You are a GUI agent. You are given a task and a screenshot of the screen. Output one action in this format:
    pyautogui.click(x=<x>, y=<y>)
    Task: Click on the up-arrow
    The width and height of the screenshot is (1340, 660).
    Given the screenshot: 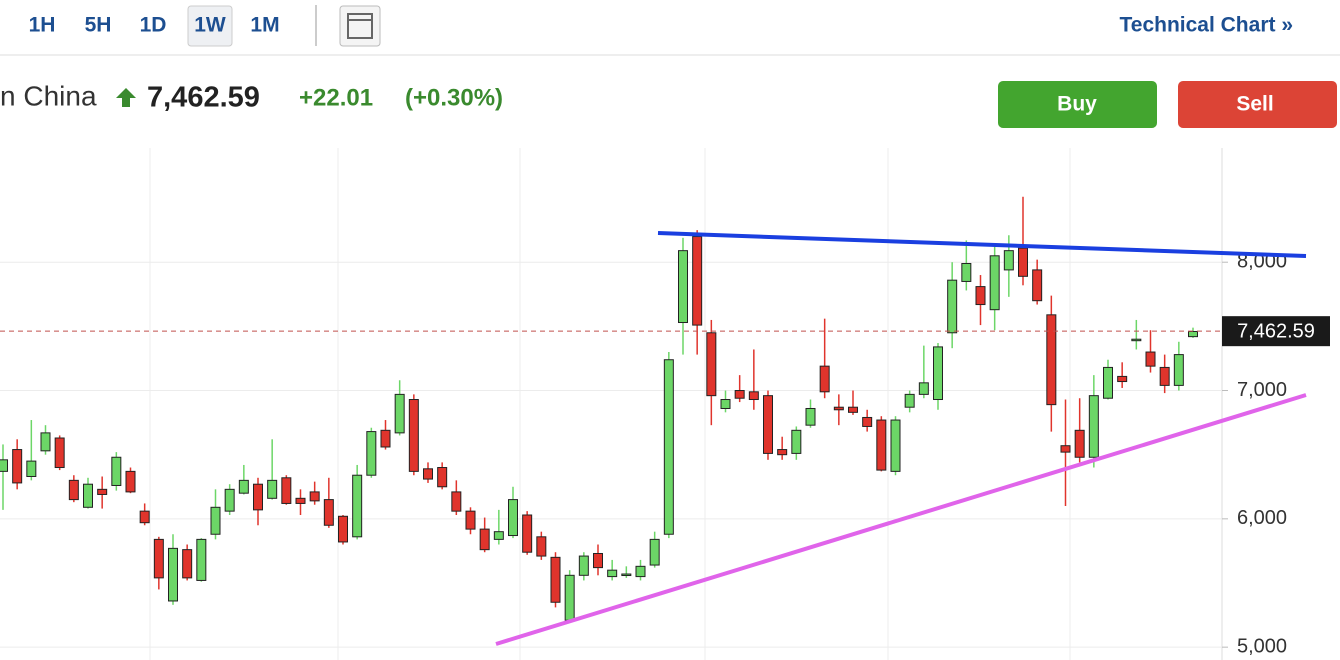 What is the action you would take?
    pyautogui.click(x=126, y=97)
    